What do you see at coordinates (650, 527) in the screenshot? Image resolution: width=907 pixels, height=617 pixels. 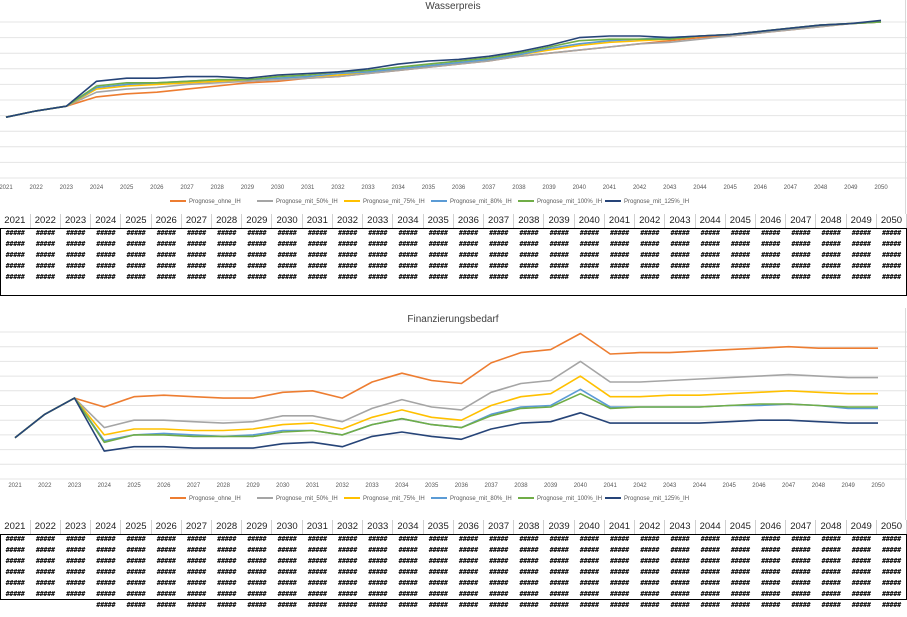 I see `year-header-cell: 2042` at bounding box center [650, 527].